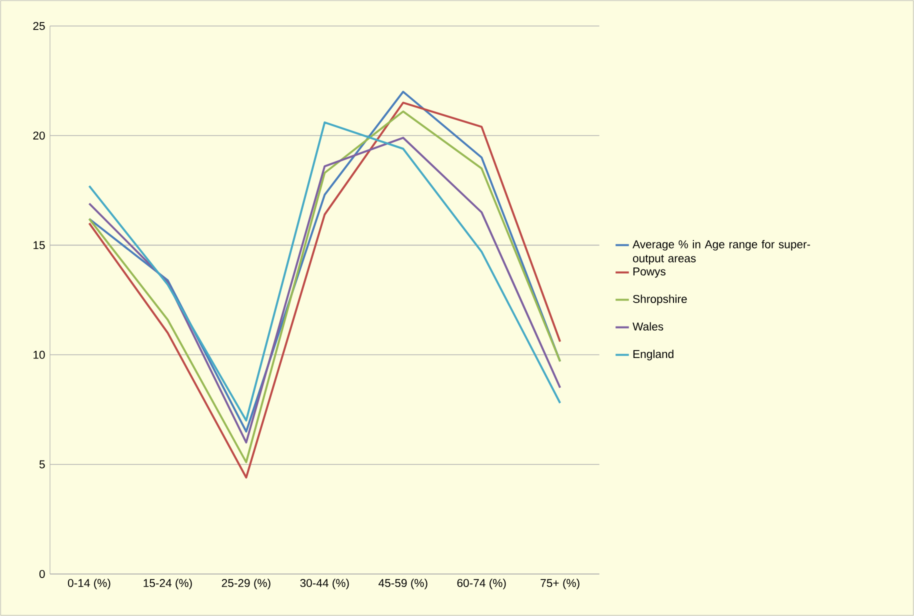 The image size is (914, 616). What do you see at coordinates (39, 26) in the screenshot?
I see `y-tick-label: 25` at bounding box center [39, 26].